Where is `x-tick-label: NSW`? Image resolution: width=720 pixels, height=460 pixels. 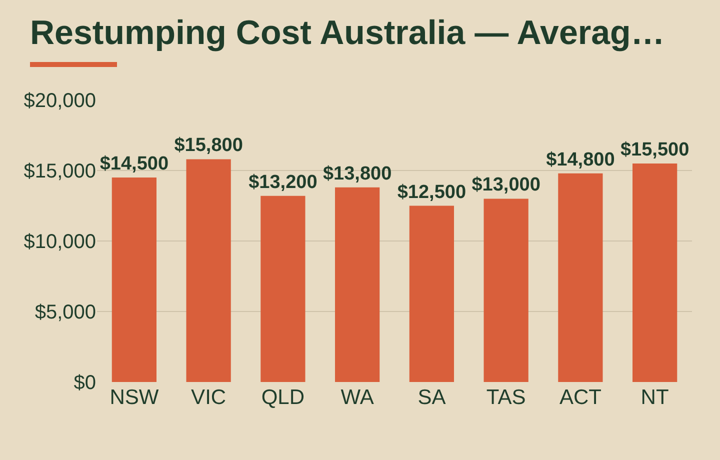 x-tick-label: NSW is located at coordinates (134, 397).